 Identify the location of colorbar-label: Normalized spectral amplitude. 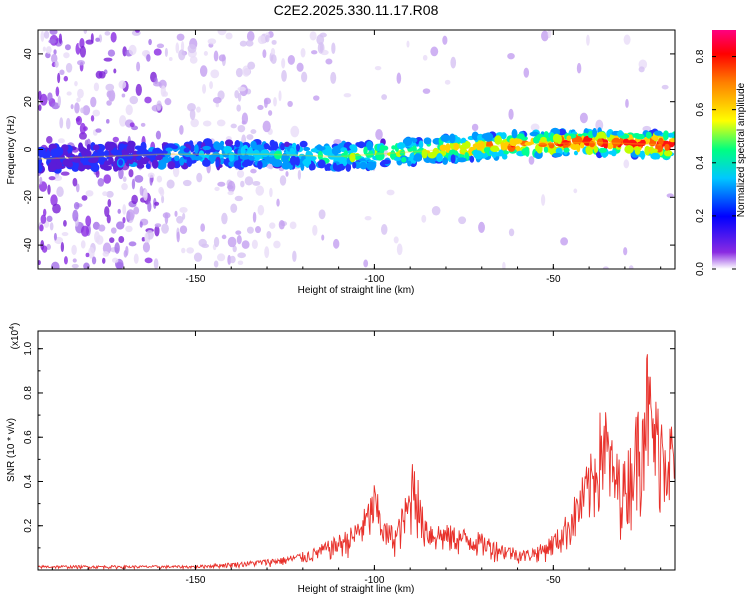
(741, 149).